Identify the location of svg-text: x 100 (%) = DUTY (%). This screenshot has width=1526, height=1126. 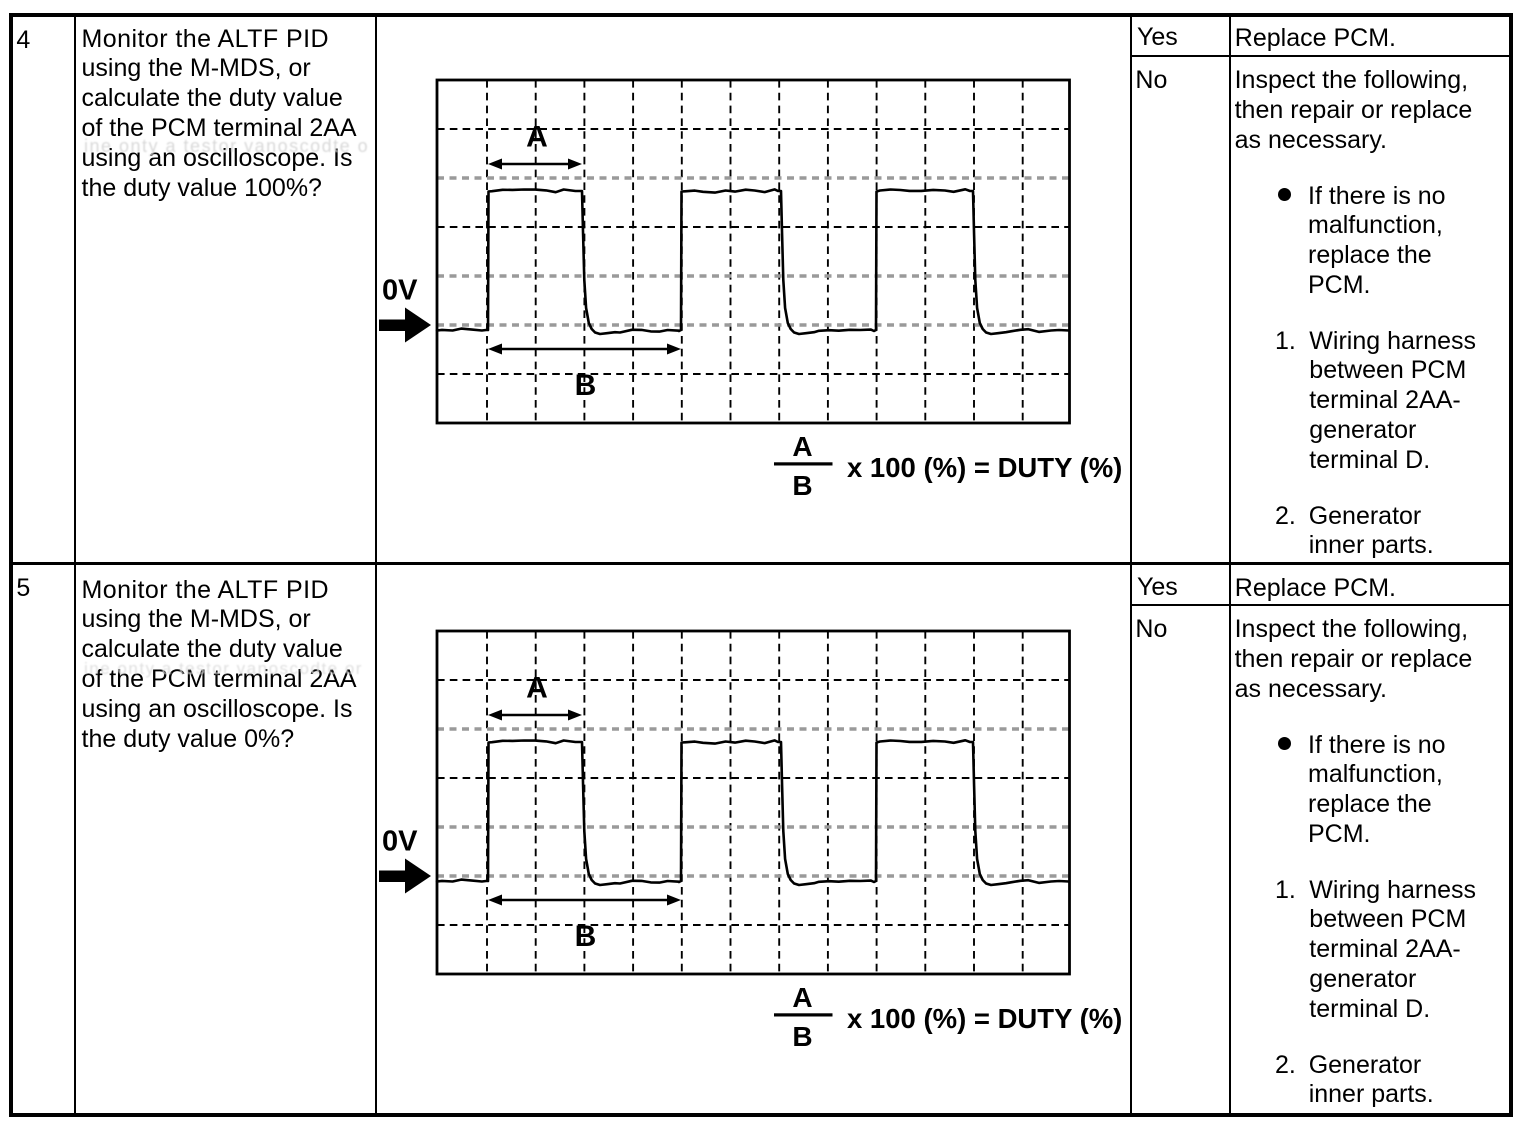
(984, 467).